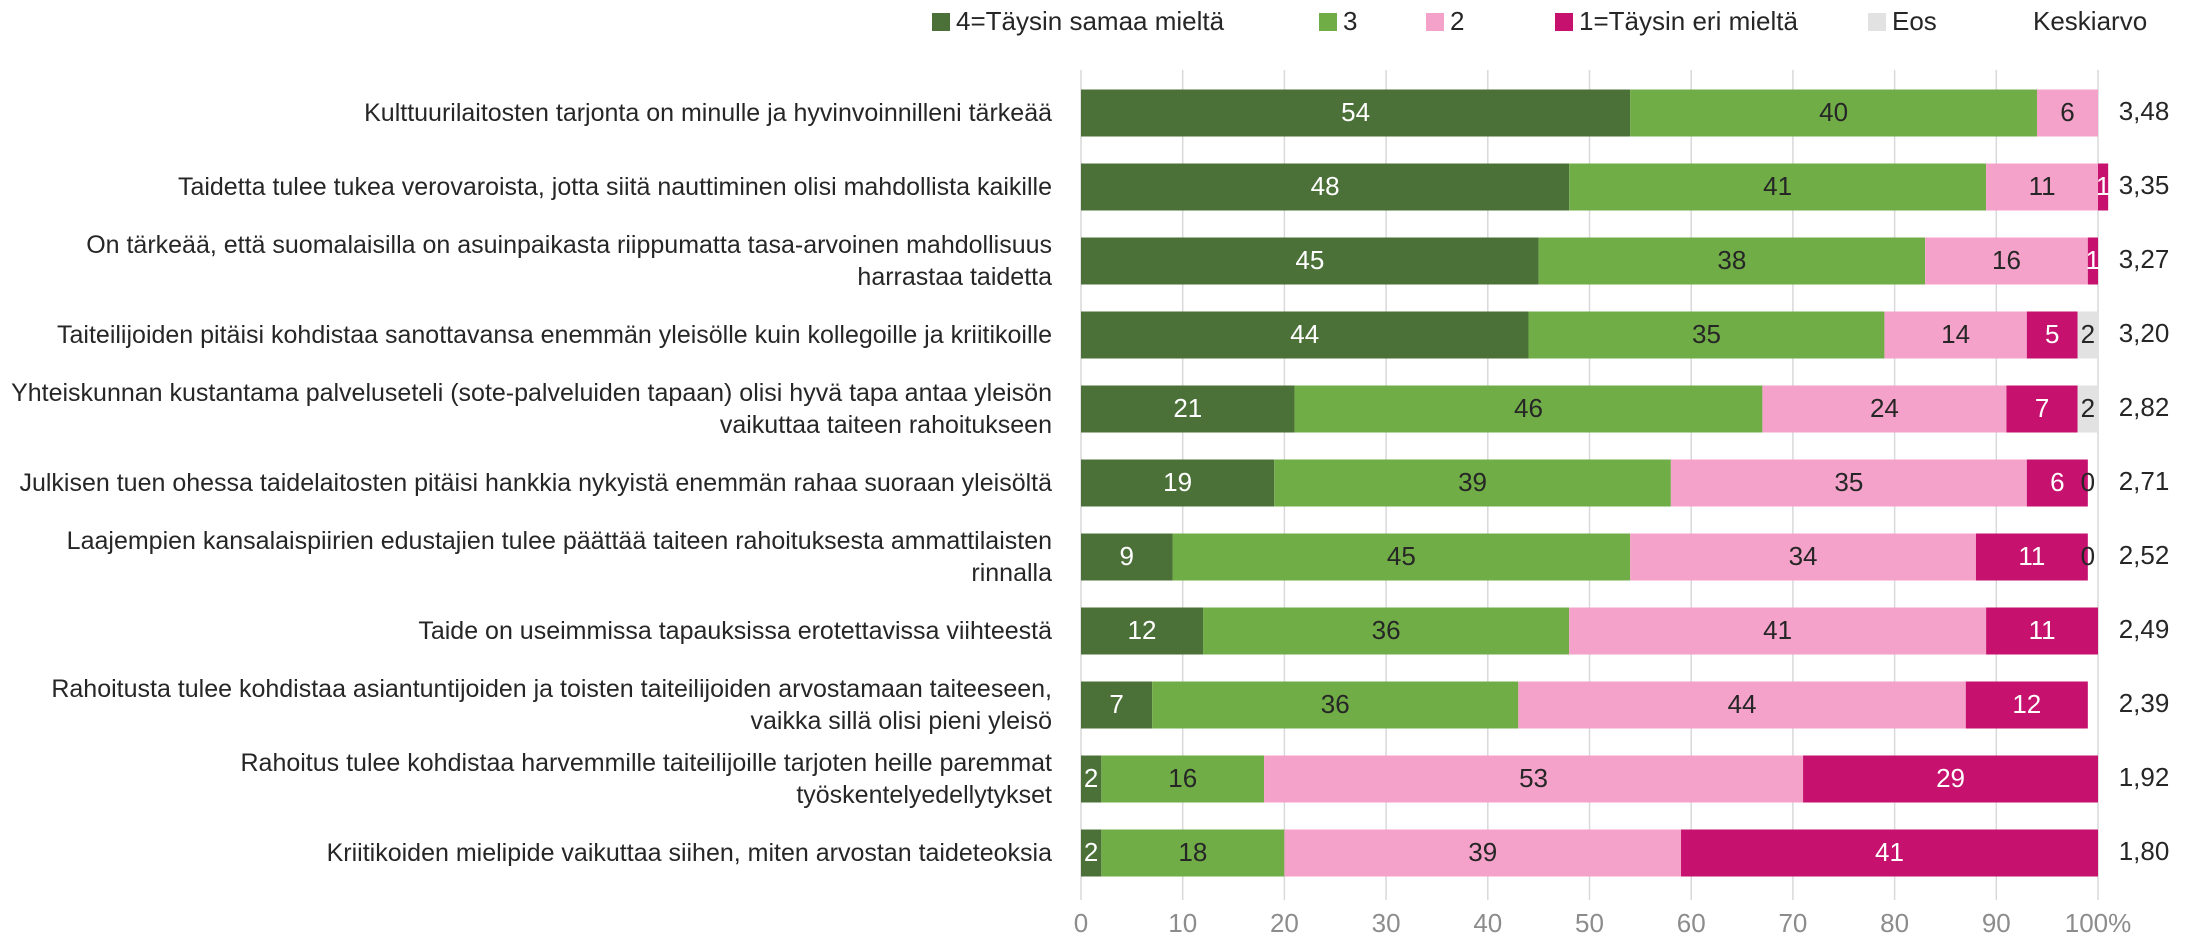 The height and width of the screenshot is (937, 2187). I want to click on data-label: 38, so click(1731, 260).